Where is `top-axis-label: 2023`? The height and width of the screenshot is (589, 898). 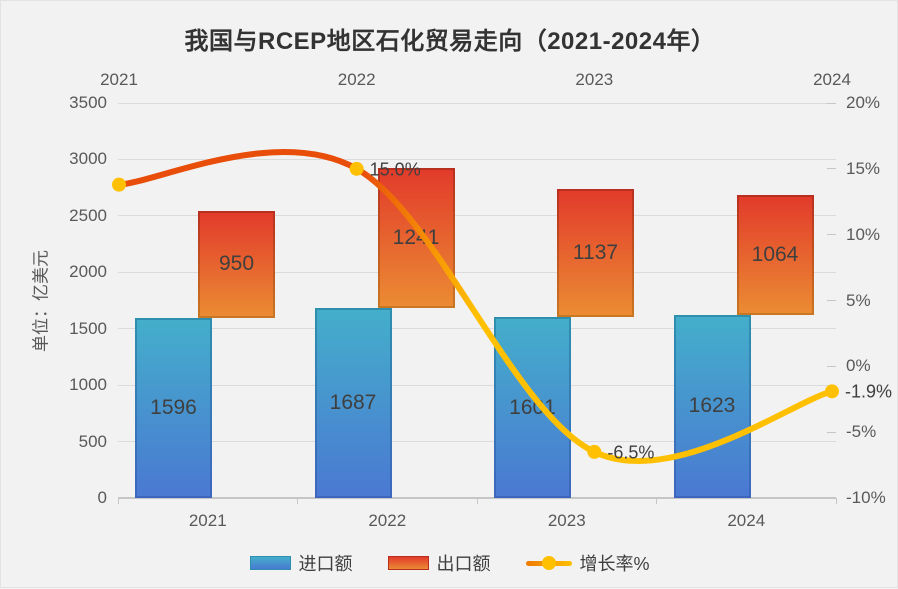 top-axis-label: 2023 is located at coordinates (594, 79).